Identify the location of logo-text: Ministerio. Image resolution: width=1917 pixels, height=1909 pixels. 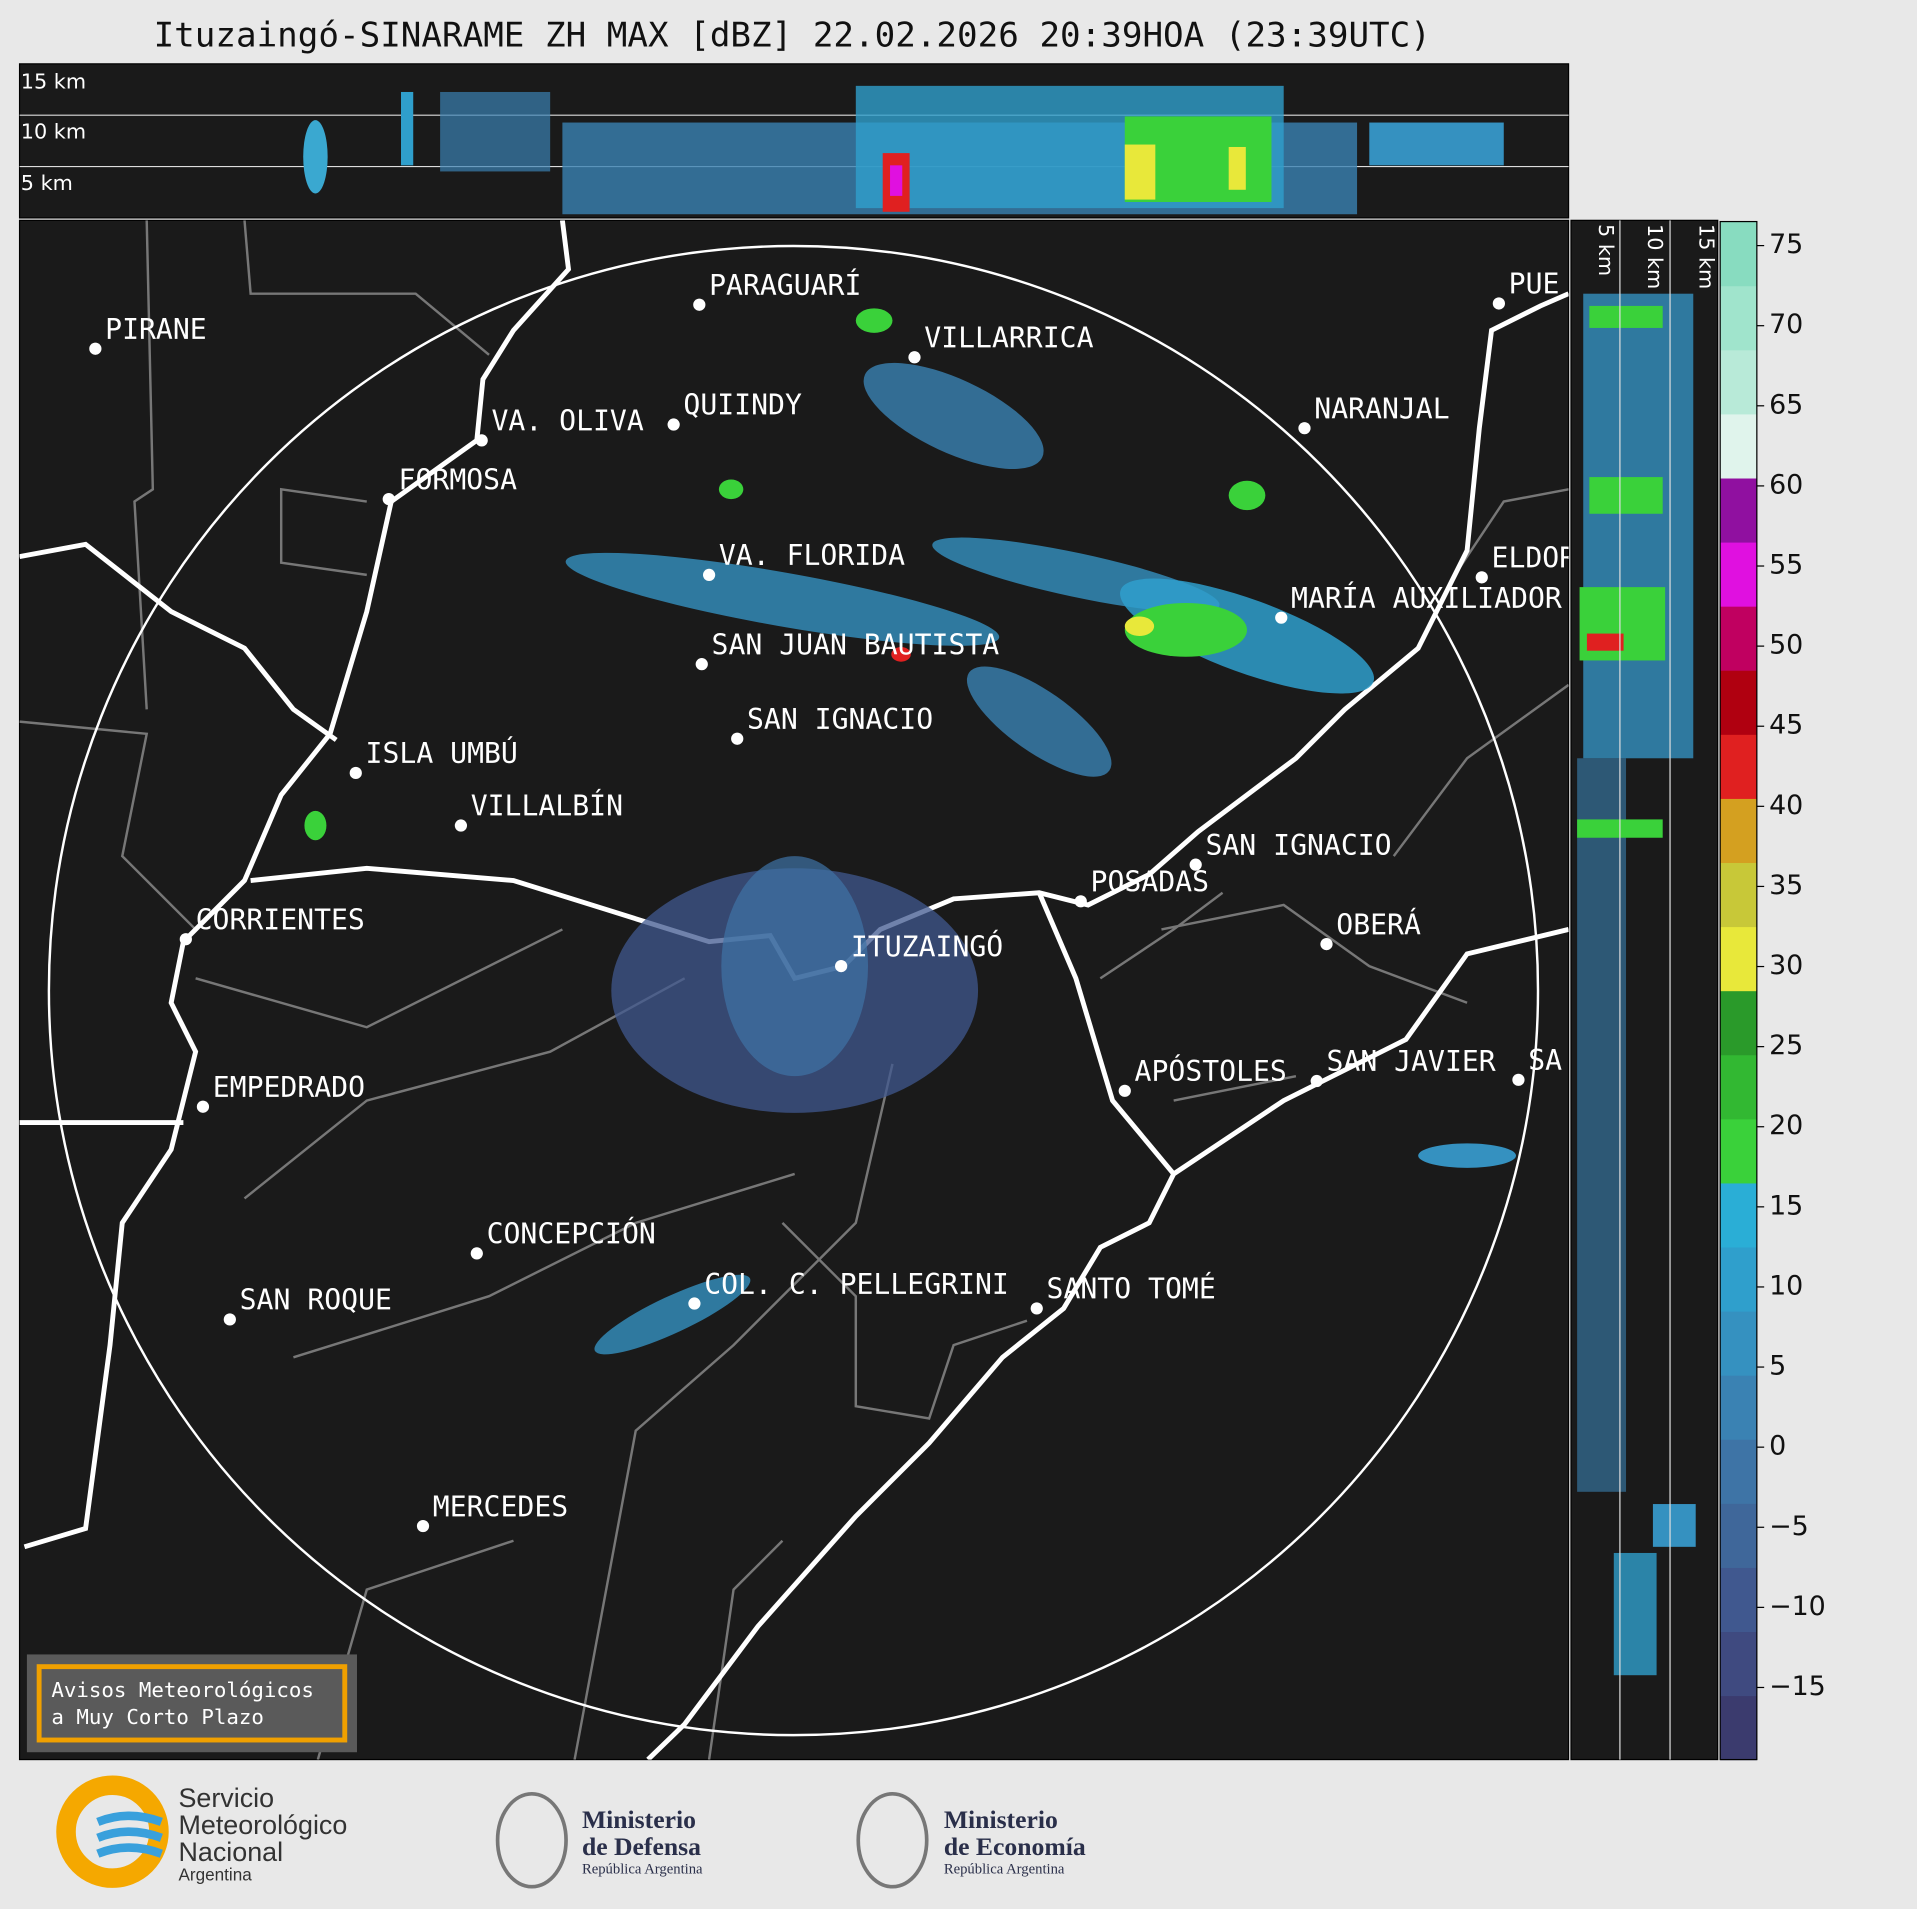
(1001, 1819).